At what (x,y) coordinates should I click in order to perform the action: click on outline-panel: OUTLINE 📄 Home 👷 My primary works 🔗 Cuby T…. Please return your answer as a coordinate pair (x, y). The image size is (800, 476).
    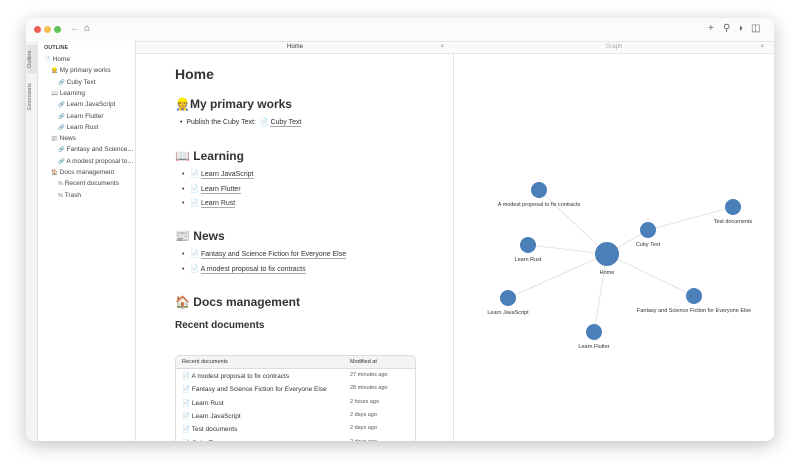
    Looking at the image, I should click on (87, 241).